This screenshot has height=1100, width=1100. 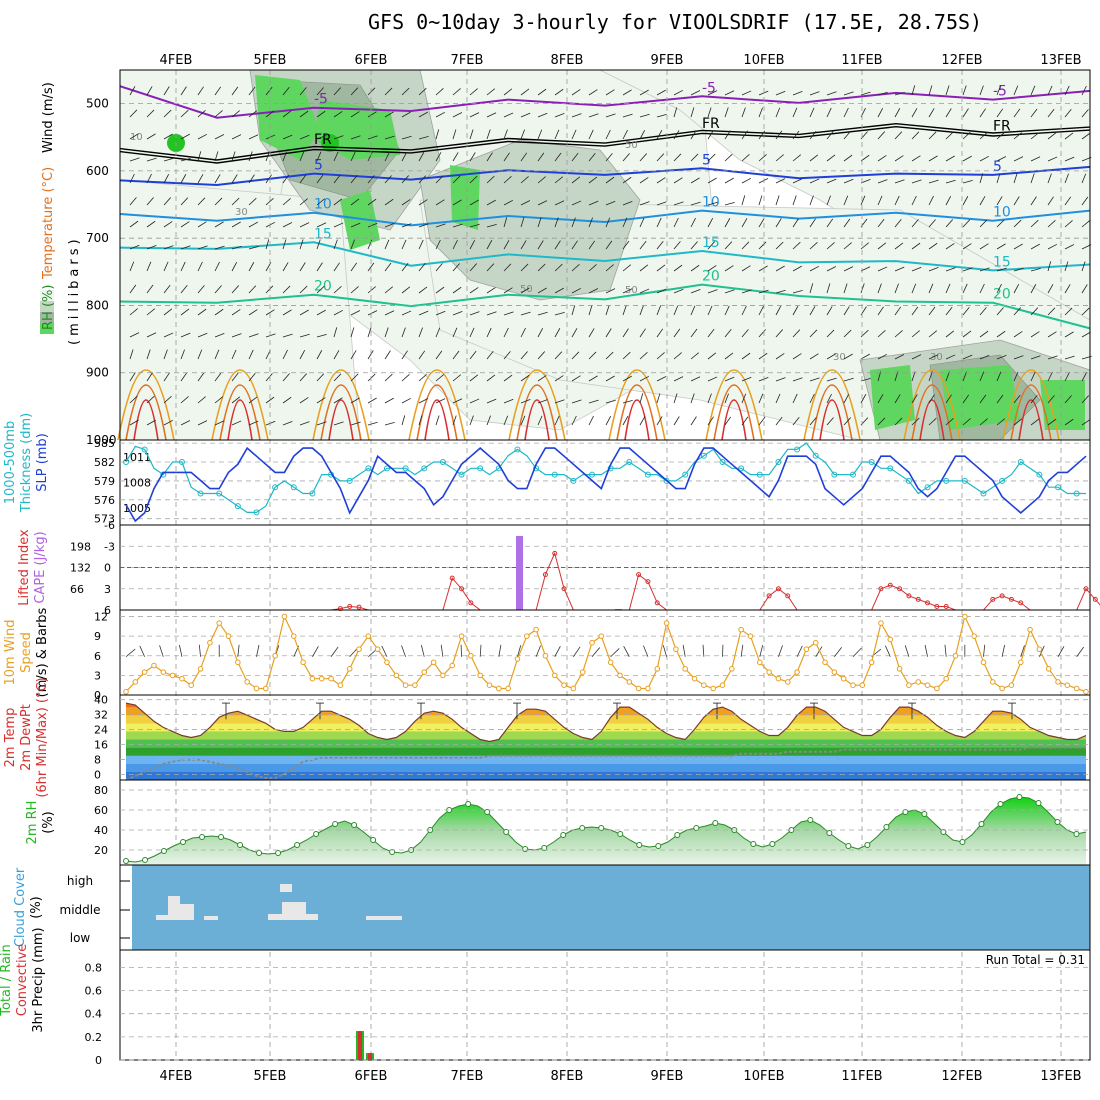 I want to click on rh-shade-green, so click(x=892, y=397).